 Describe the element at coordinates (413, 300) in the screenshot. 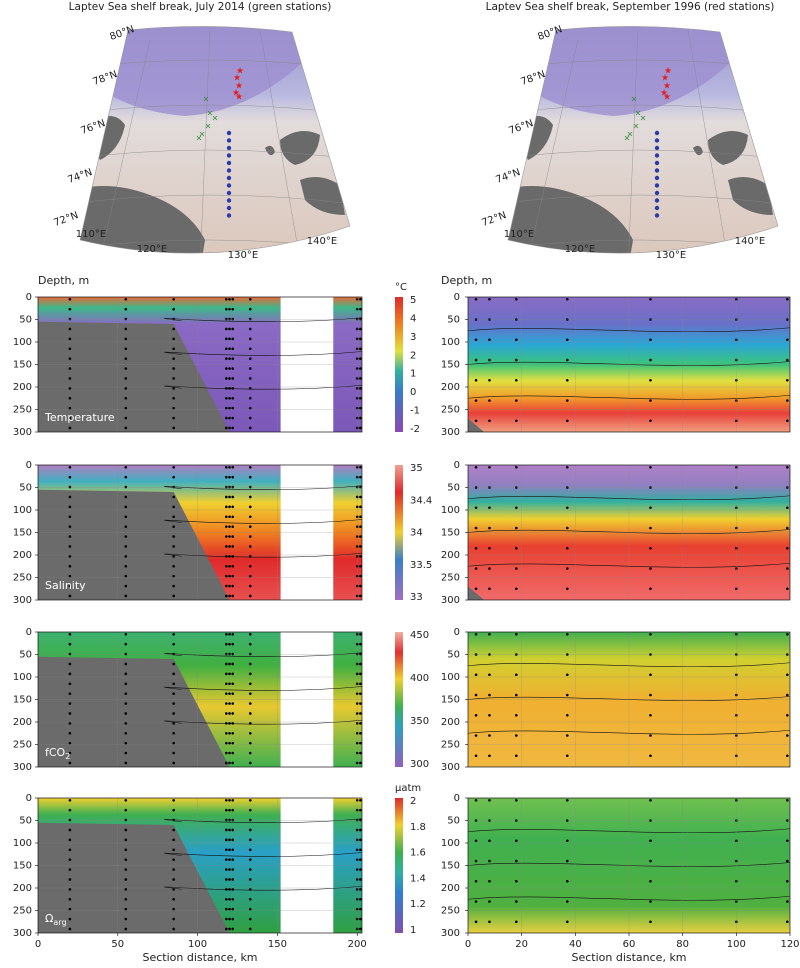

I see `colorbar-tick-label: 5` at that location.